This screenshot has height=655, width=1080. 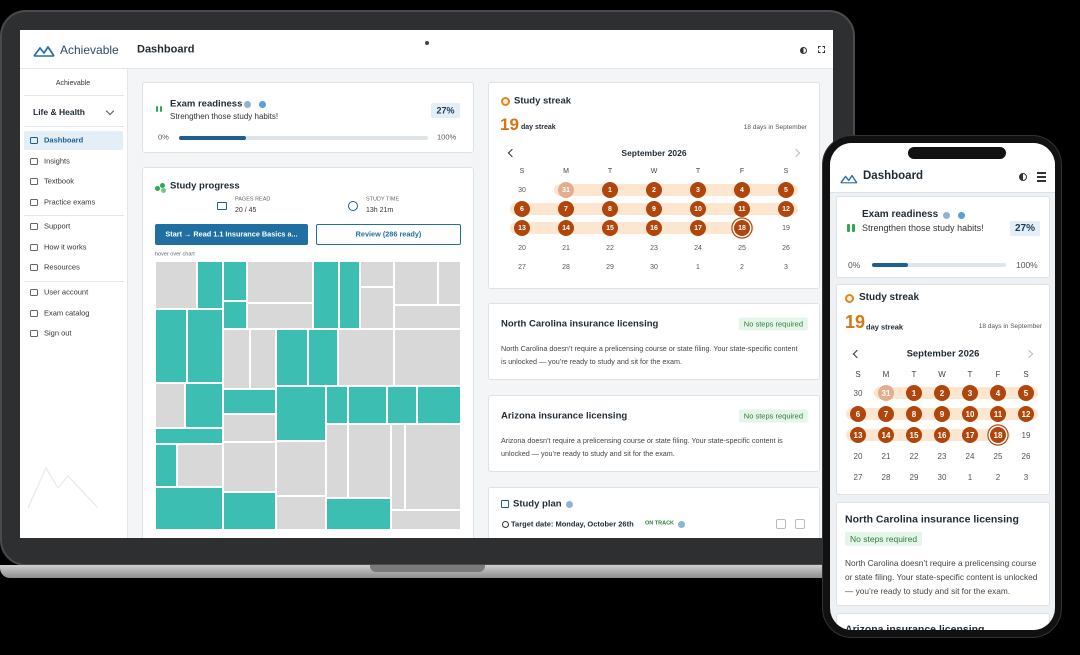 I want to click on streak-count: 19, so click(x=509, y=124).